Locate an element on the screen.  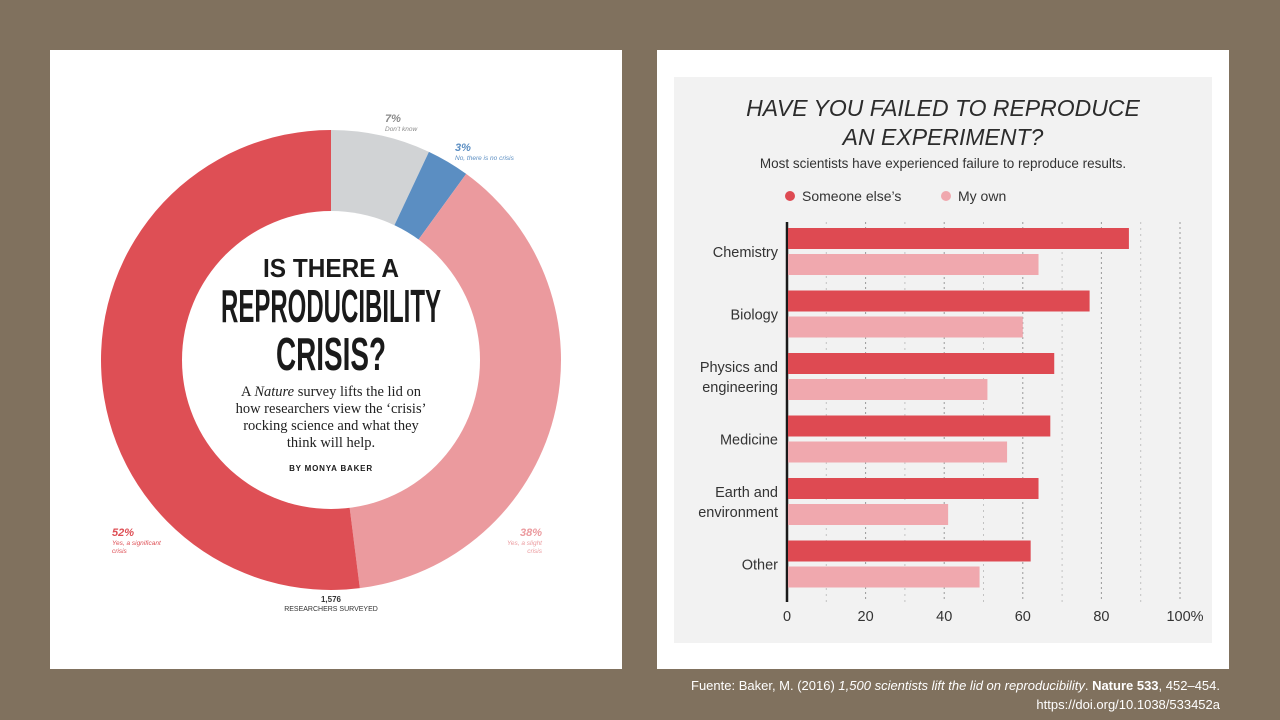
category-label-slight: Yes, a slight crisis is located at coordinates (525, 547).